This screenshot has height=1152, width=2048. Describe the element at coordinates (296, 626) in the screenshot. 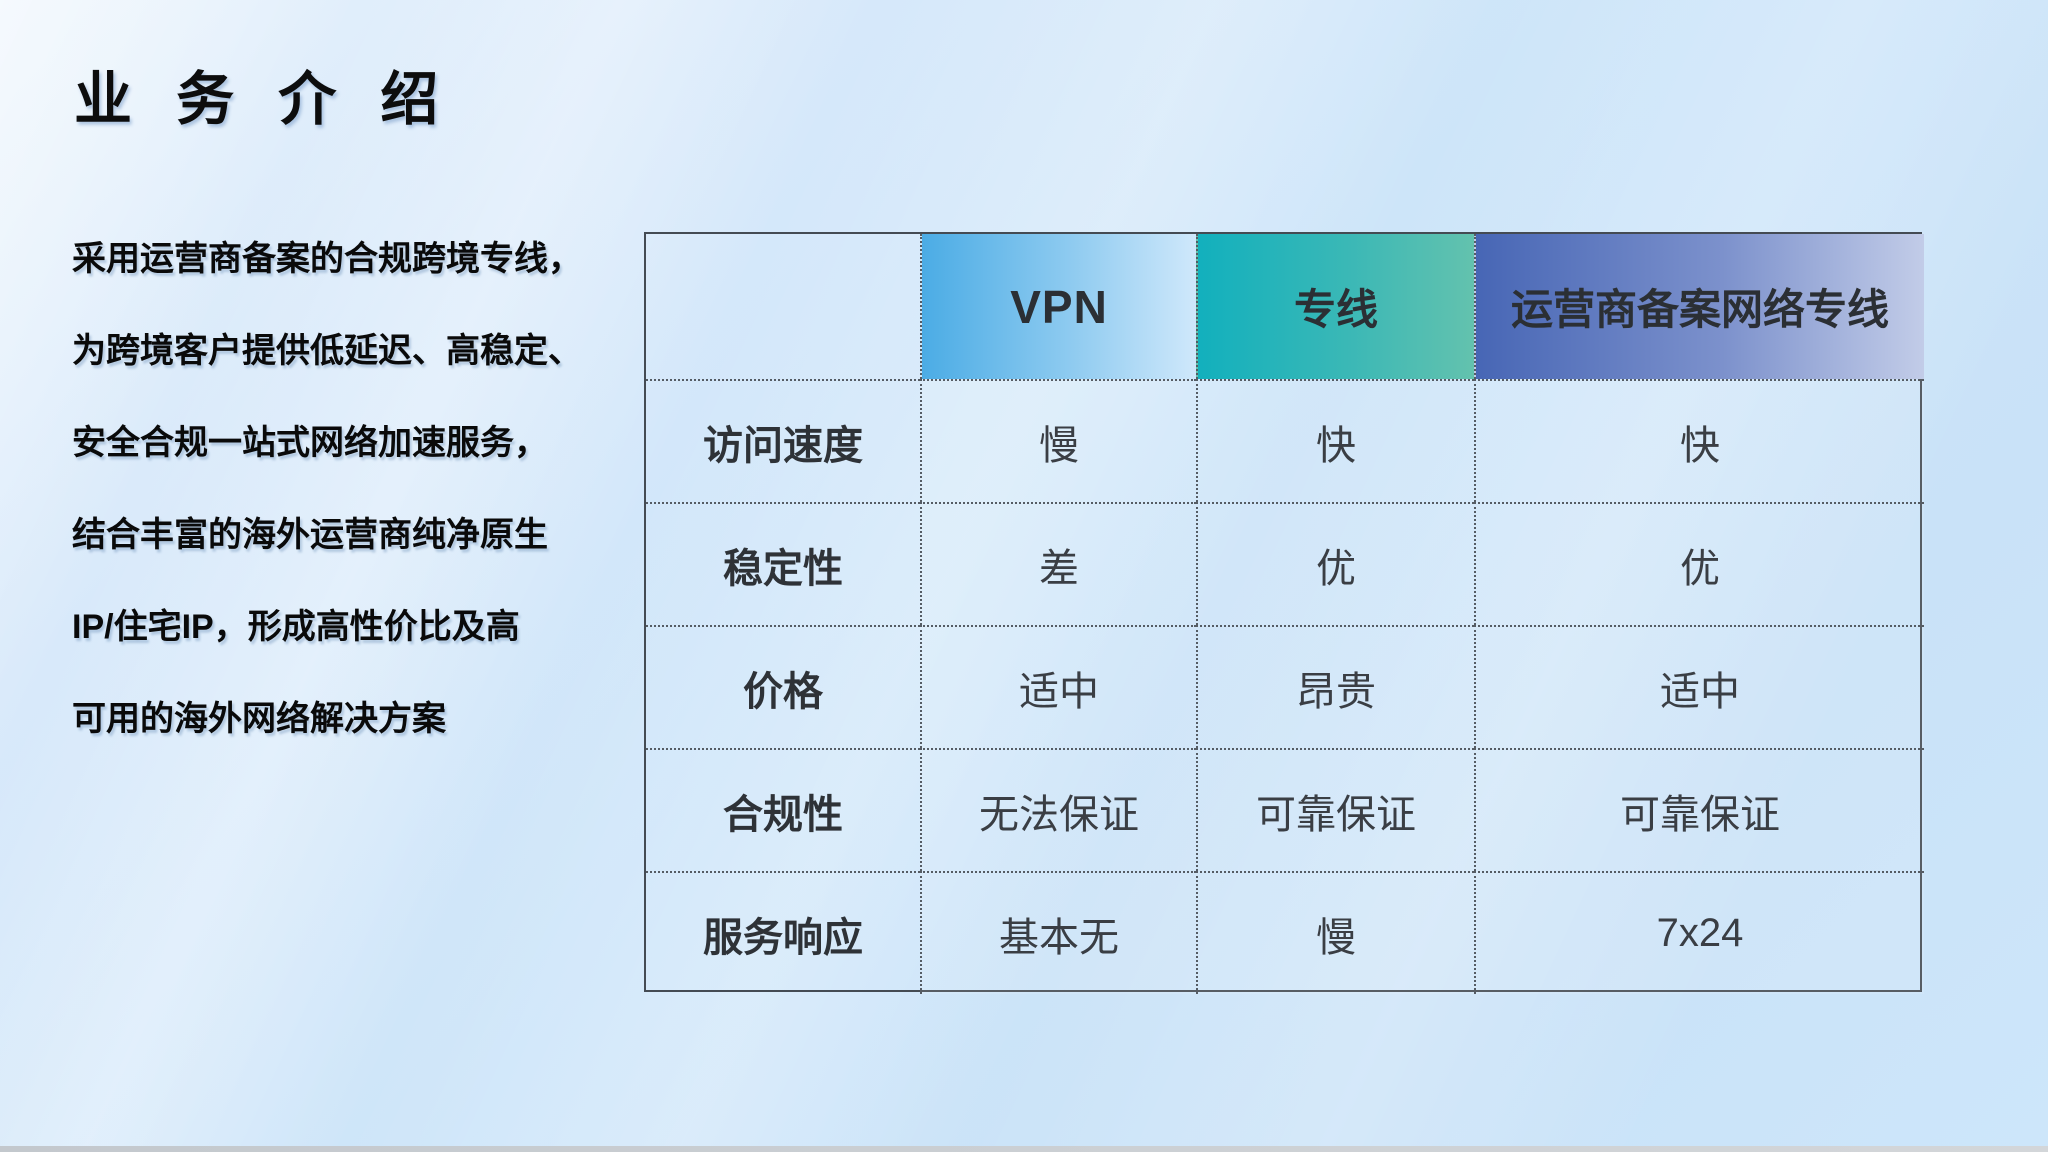

I see `description-line: IP/住宅IP，形成高性价比及高` at that location.